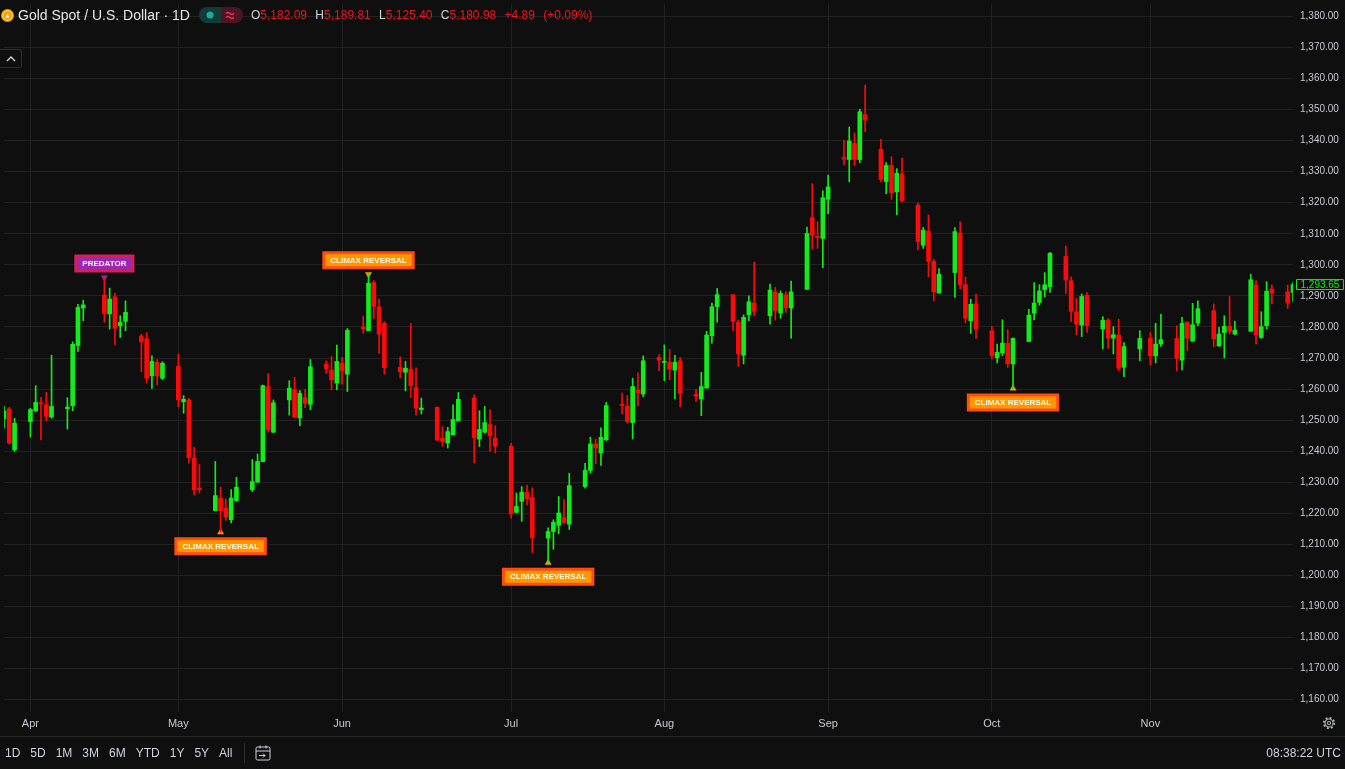 This screenshot has height=769, width=1345. Describe the element at coordinates (511, 722) in the screenshot. I see `x-tick-label: Jul` at that location.